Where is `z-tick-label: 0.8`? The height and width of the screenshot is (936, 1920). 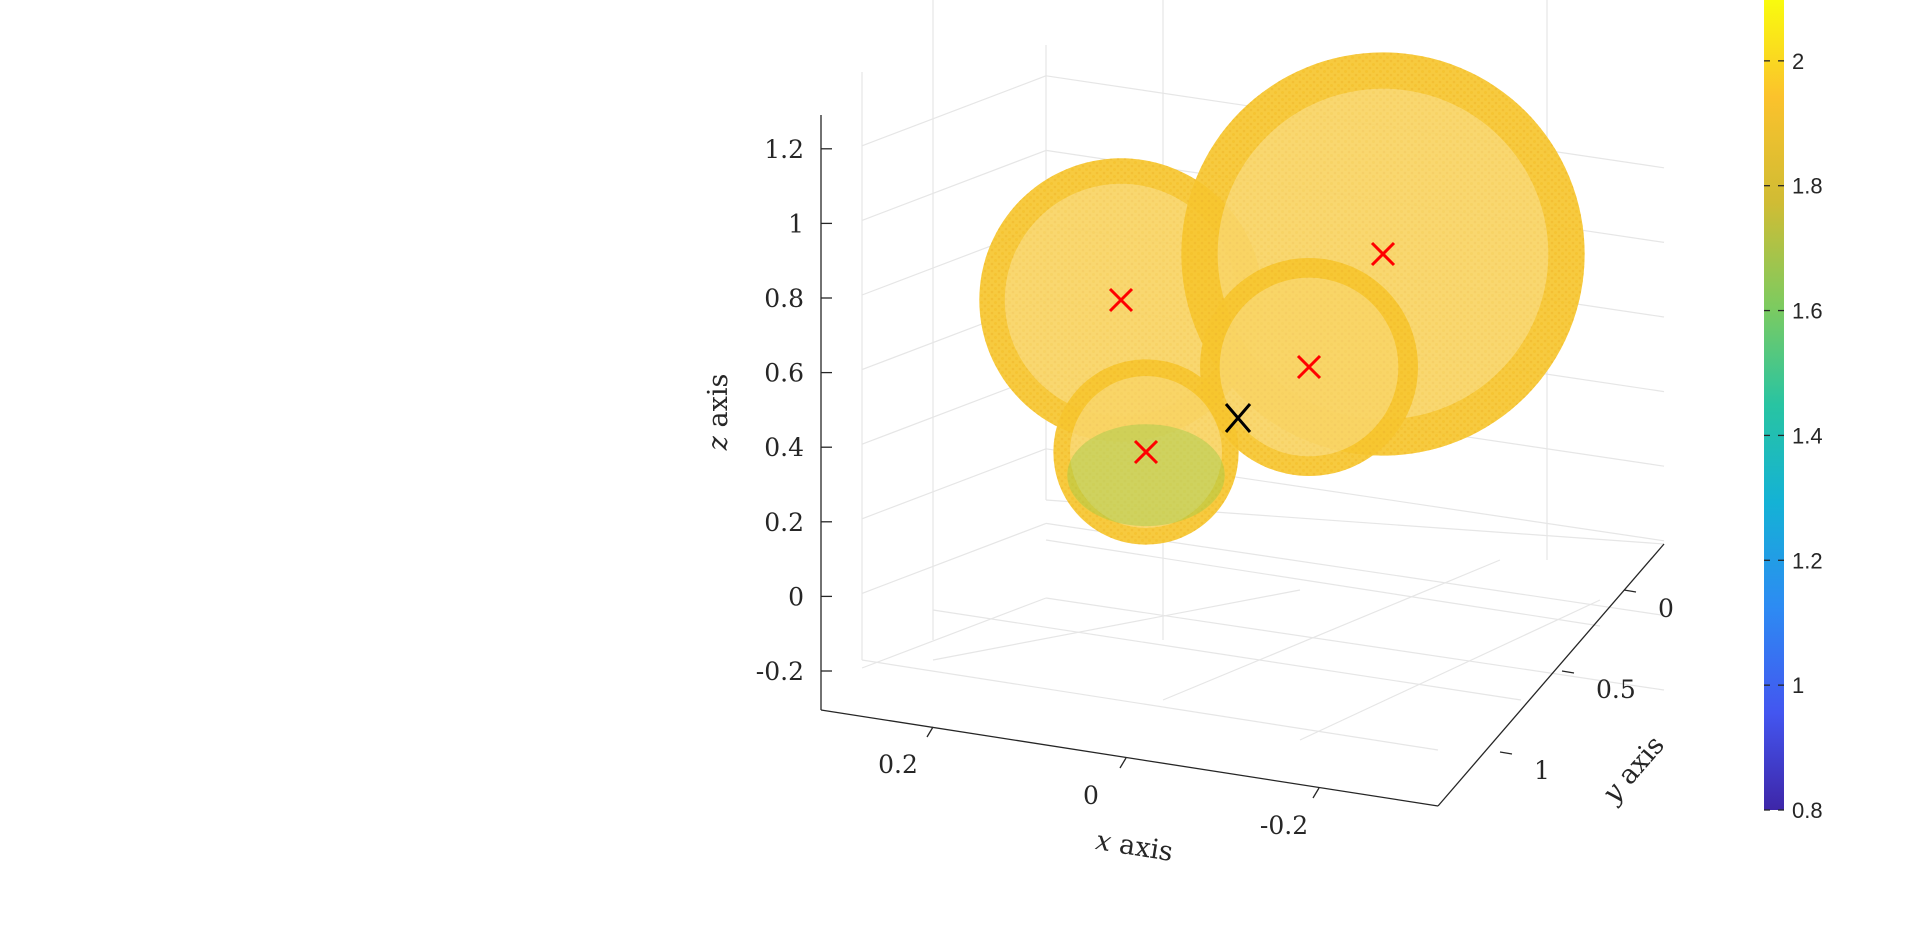
z-tick-label: 0.8 is located at coordinates (784, 298).